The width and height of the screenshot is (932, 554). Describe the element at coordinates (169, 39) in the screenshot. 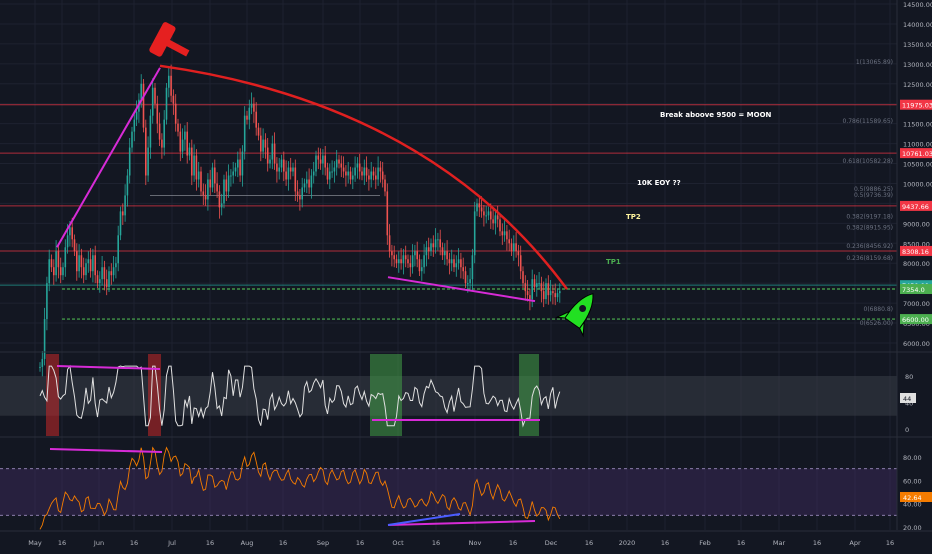

I see `gavel-icon` at that location.